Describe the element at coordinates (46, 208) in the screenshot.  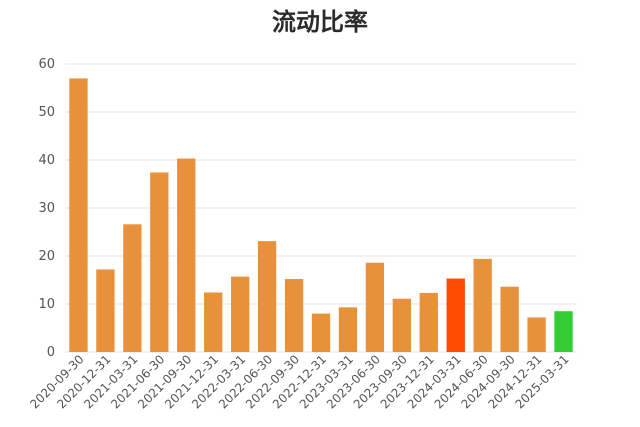
I see `y-tick-label: 30` at that location.